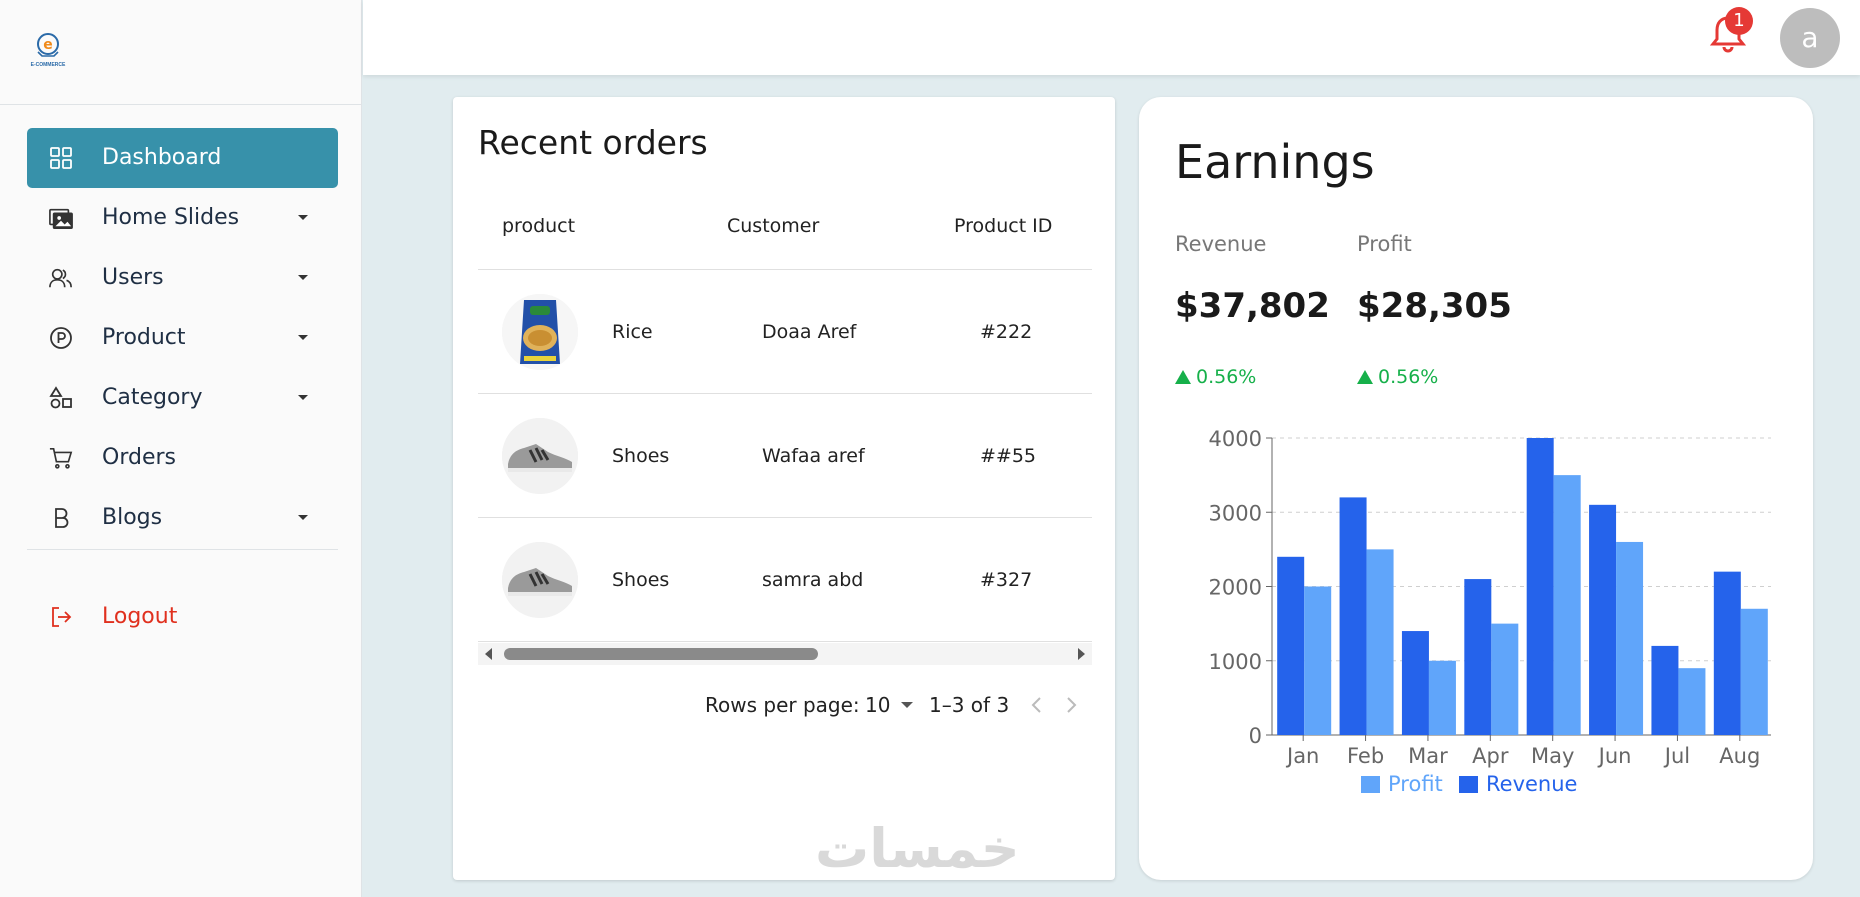 Image resolution: width=1860 pixels, height=897 pixels. I want to click on avatar: a, so click(1810, 38).